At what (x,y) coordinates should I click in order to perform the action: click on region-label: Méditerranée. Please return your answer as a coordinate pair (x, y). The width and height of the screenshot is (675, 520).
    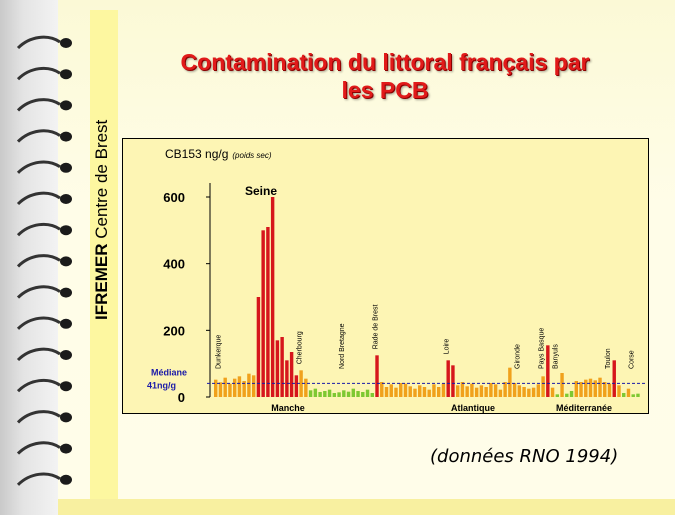
    Looking at the image, I should click on (584, 408).